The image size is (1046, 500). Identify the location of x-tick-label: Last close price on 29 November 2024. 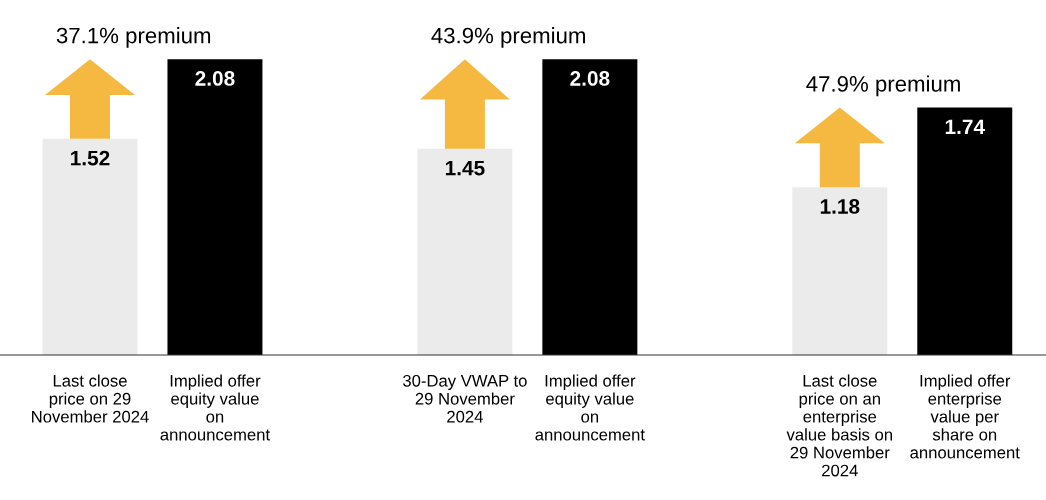
(90, 398).